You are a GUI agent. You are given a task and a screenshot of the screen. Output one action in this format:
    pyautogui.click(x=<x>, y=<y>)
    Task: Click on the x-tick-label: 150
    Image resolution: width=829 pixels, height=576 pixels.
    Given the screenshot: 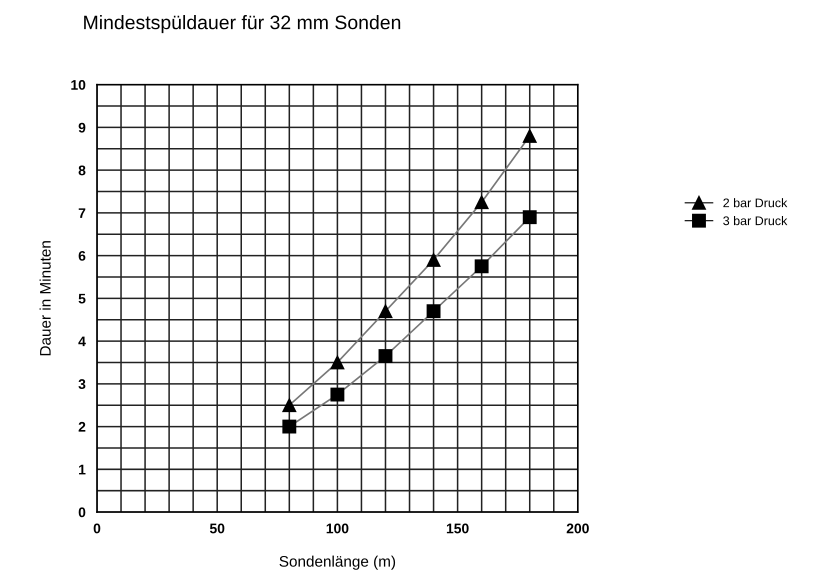 What is the action you would take?
    pyautogui.click(x=457, y=529)
    